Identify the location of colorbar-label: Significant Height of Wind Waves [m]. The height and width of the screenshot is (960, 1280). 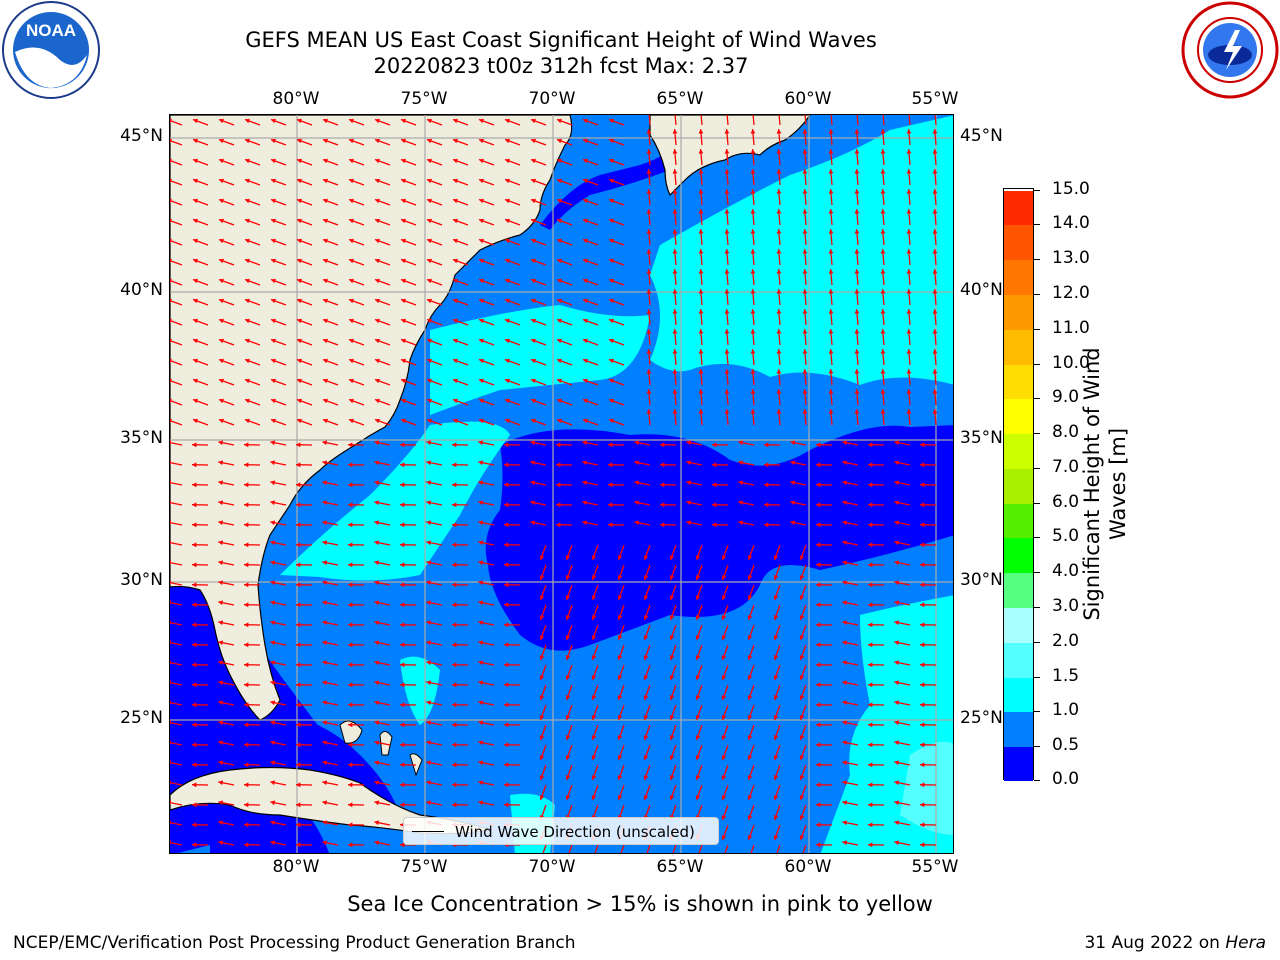
(1105, 483).